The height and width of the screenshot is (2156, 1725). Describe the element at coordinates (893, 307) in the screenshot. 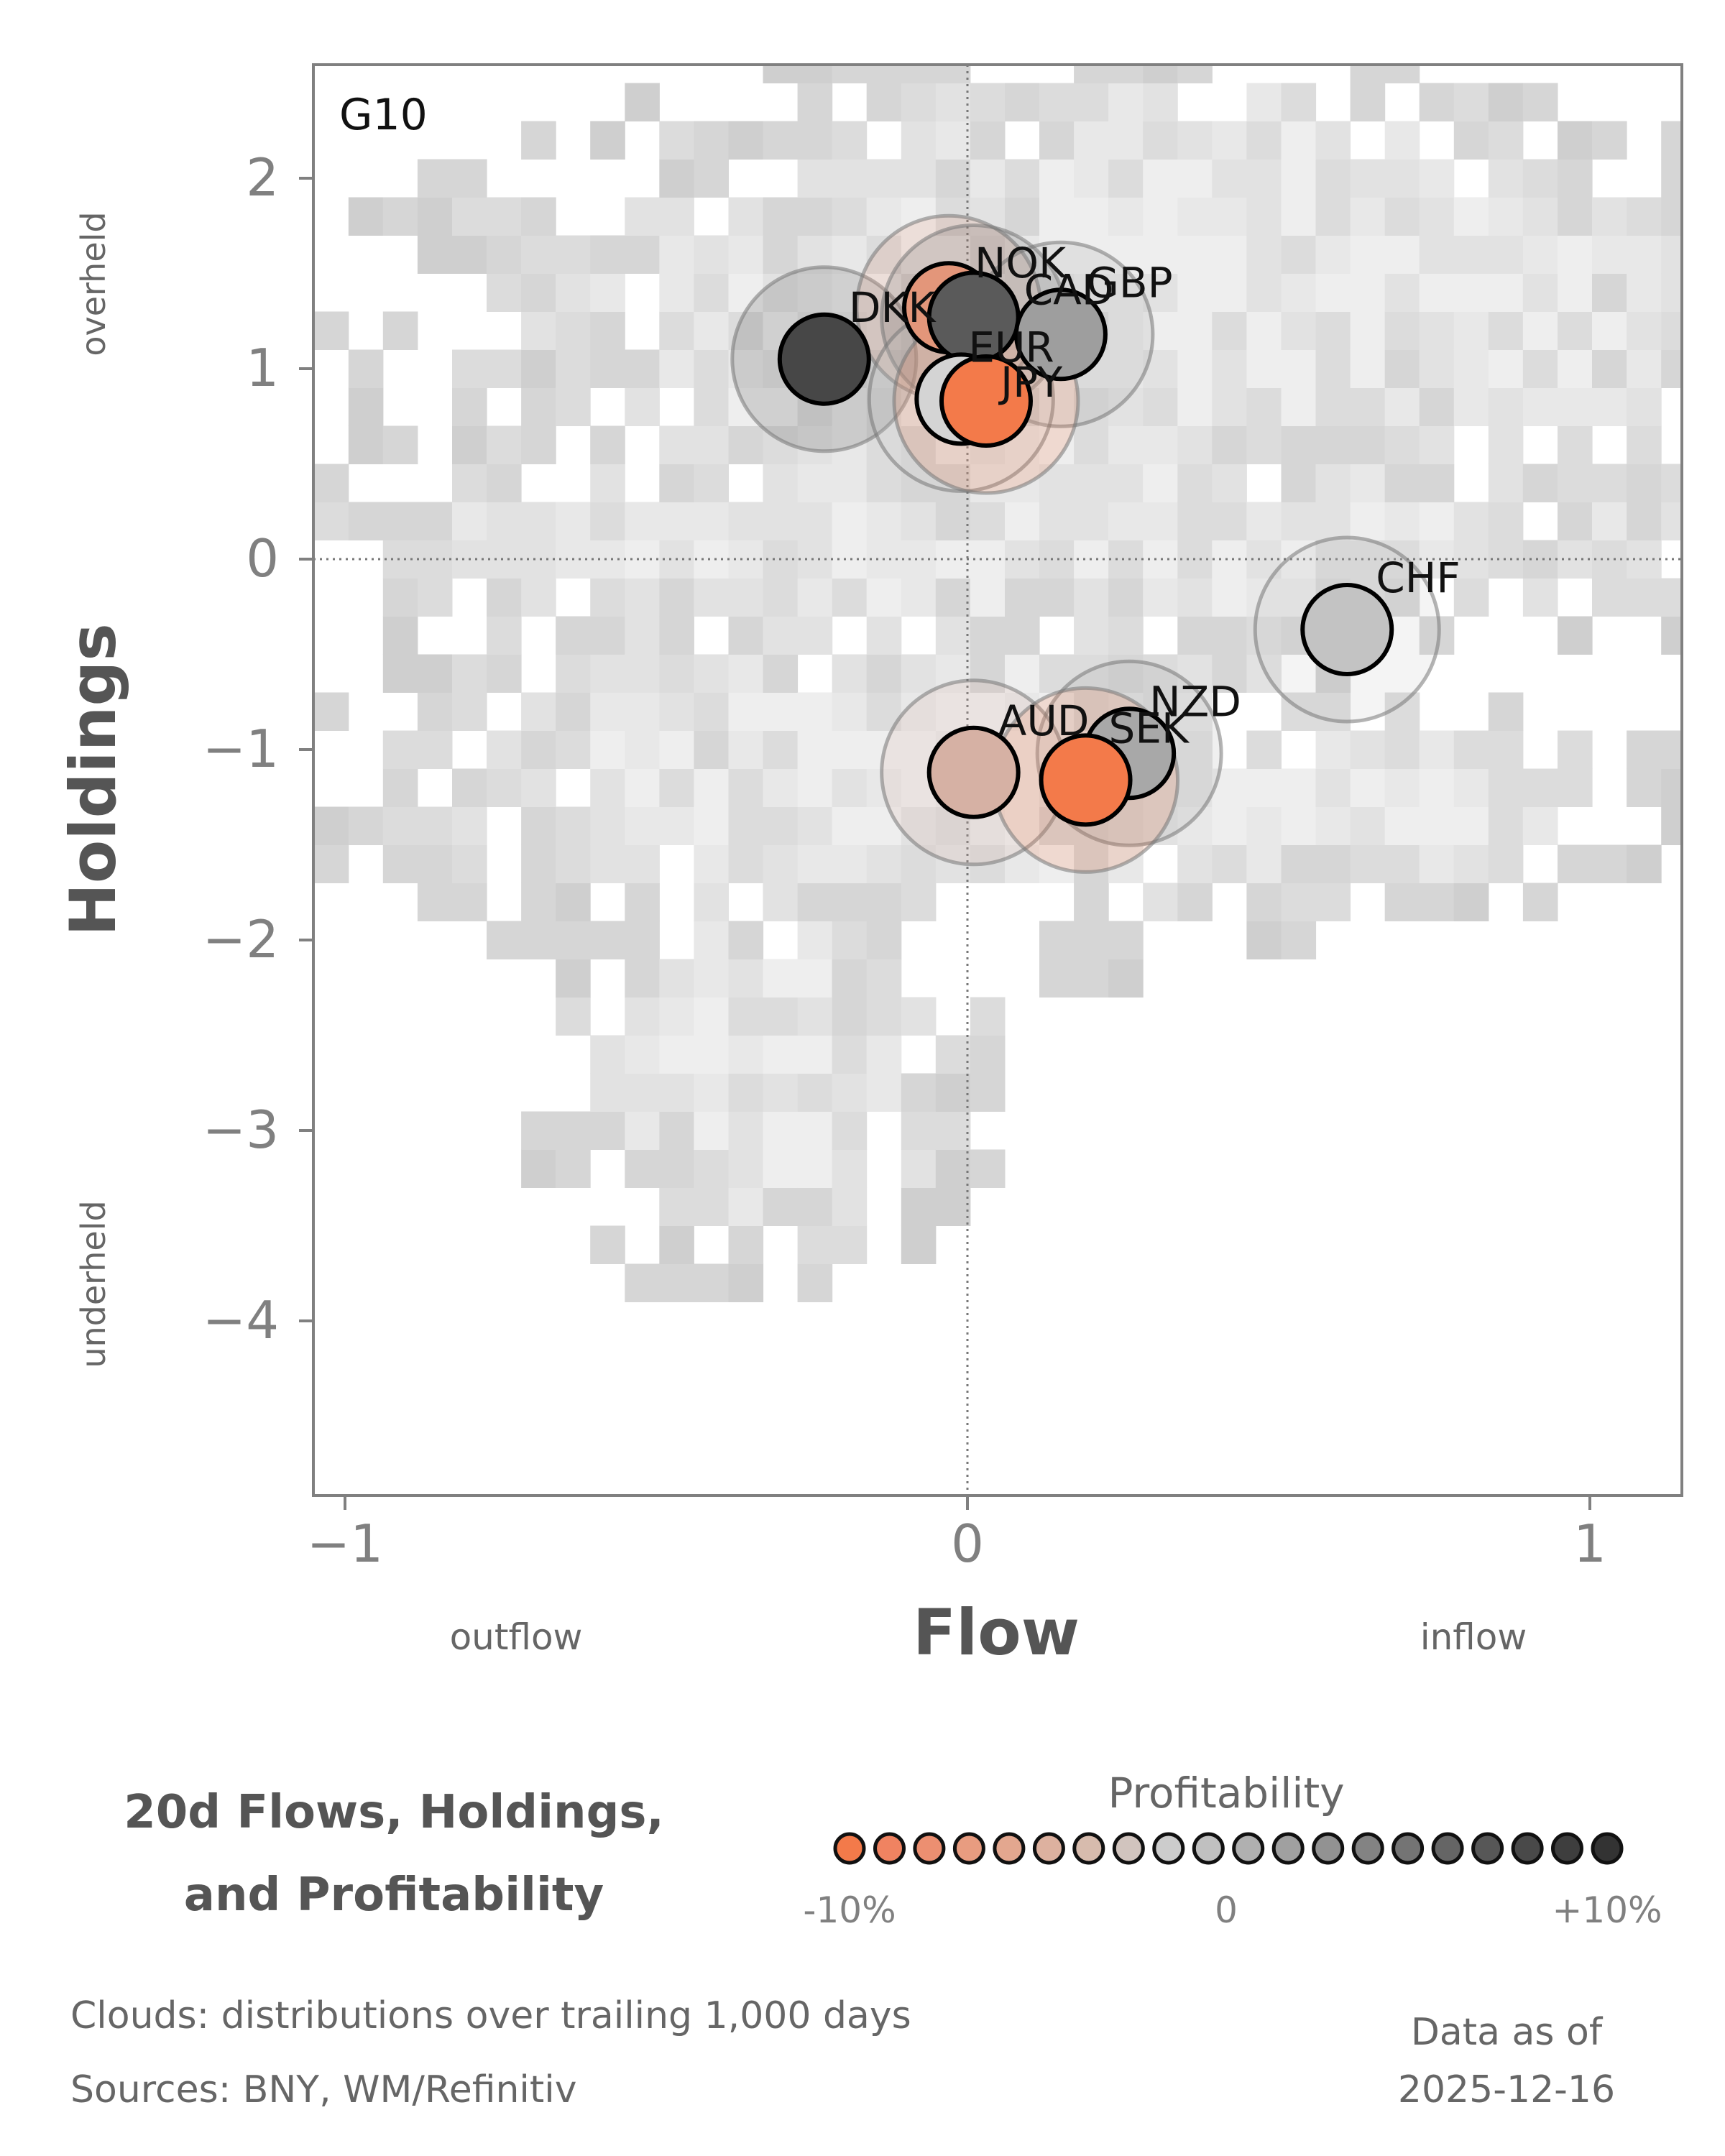

I see `label-dkk: DKK` at that location.